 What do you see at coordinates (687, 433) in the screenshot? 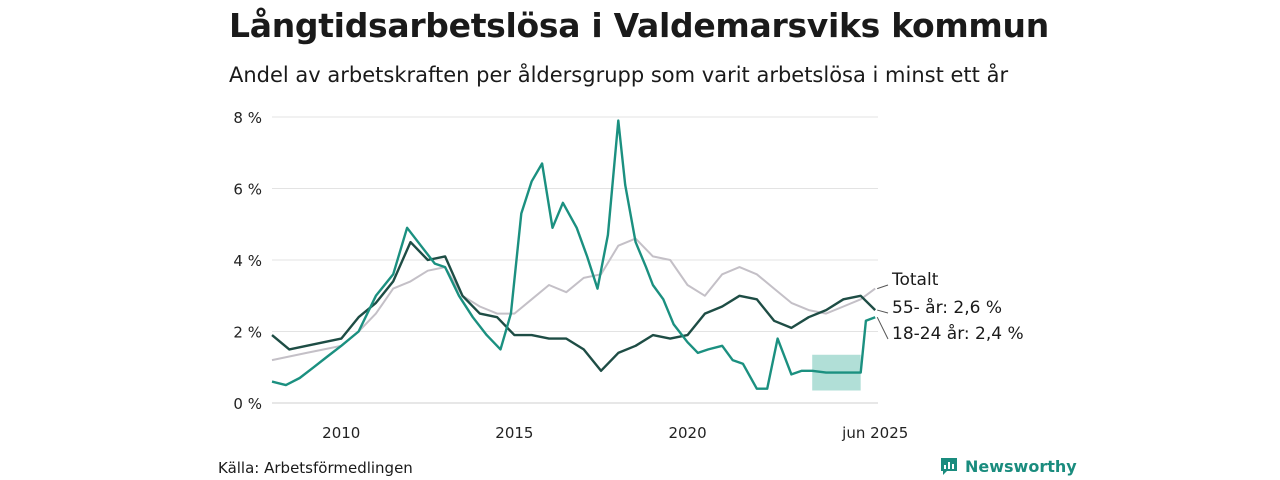
I see `x-tick-label: 2020` at bounding box center [687, 433].